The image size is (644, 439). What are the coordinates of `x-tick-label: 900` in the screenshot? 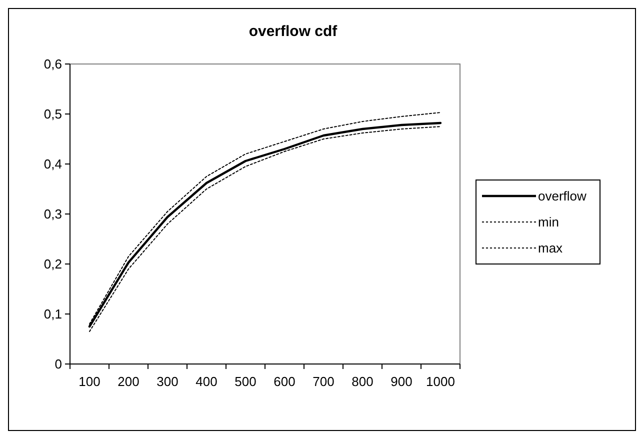 It's located at (401, 381).